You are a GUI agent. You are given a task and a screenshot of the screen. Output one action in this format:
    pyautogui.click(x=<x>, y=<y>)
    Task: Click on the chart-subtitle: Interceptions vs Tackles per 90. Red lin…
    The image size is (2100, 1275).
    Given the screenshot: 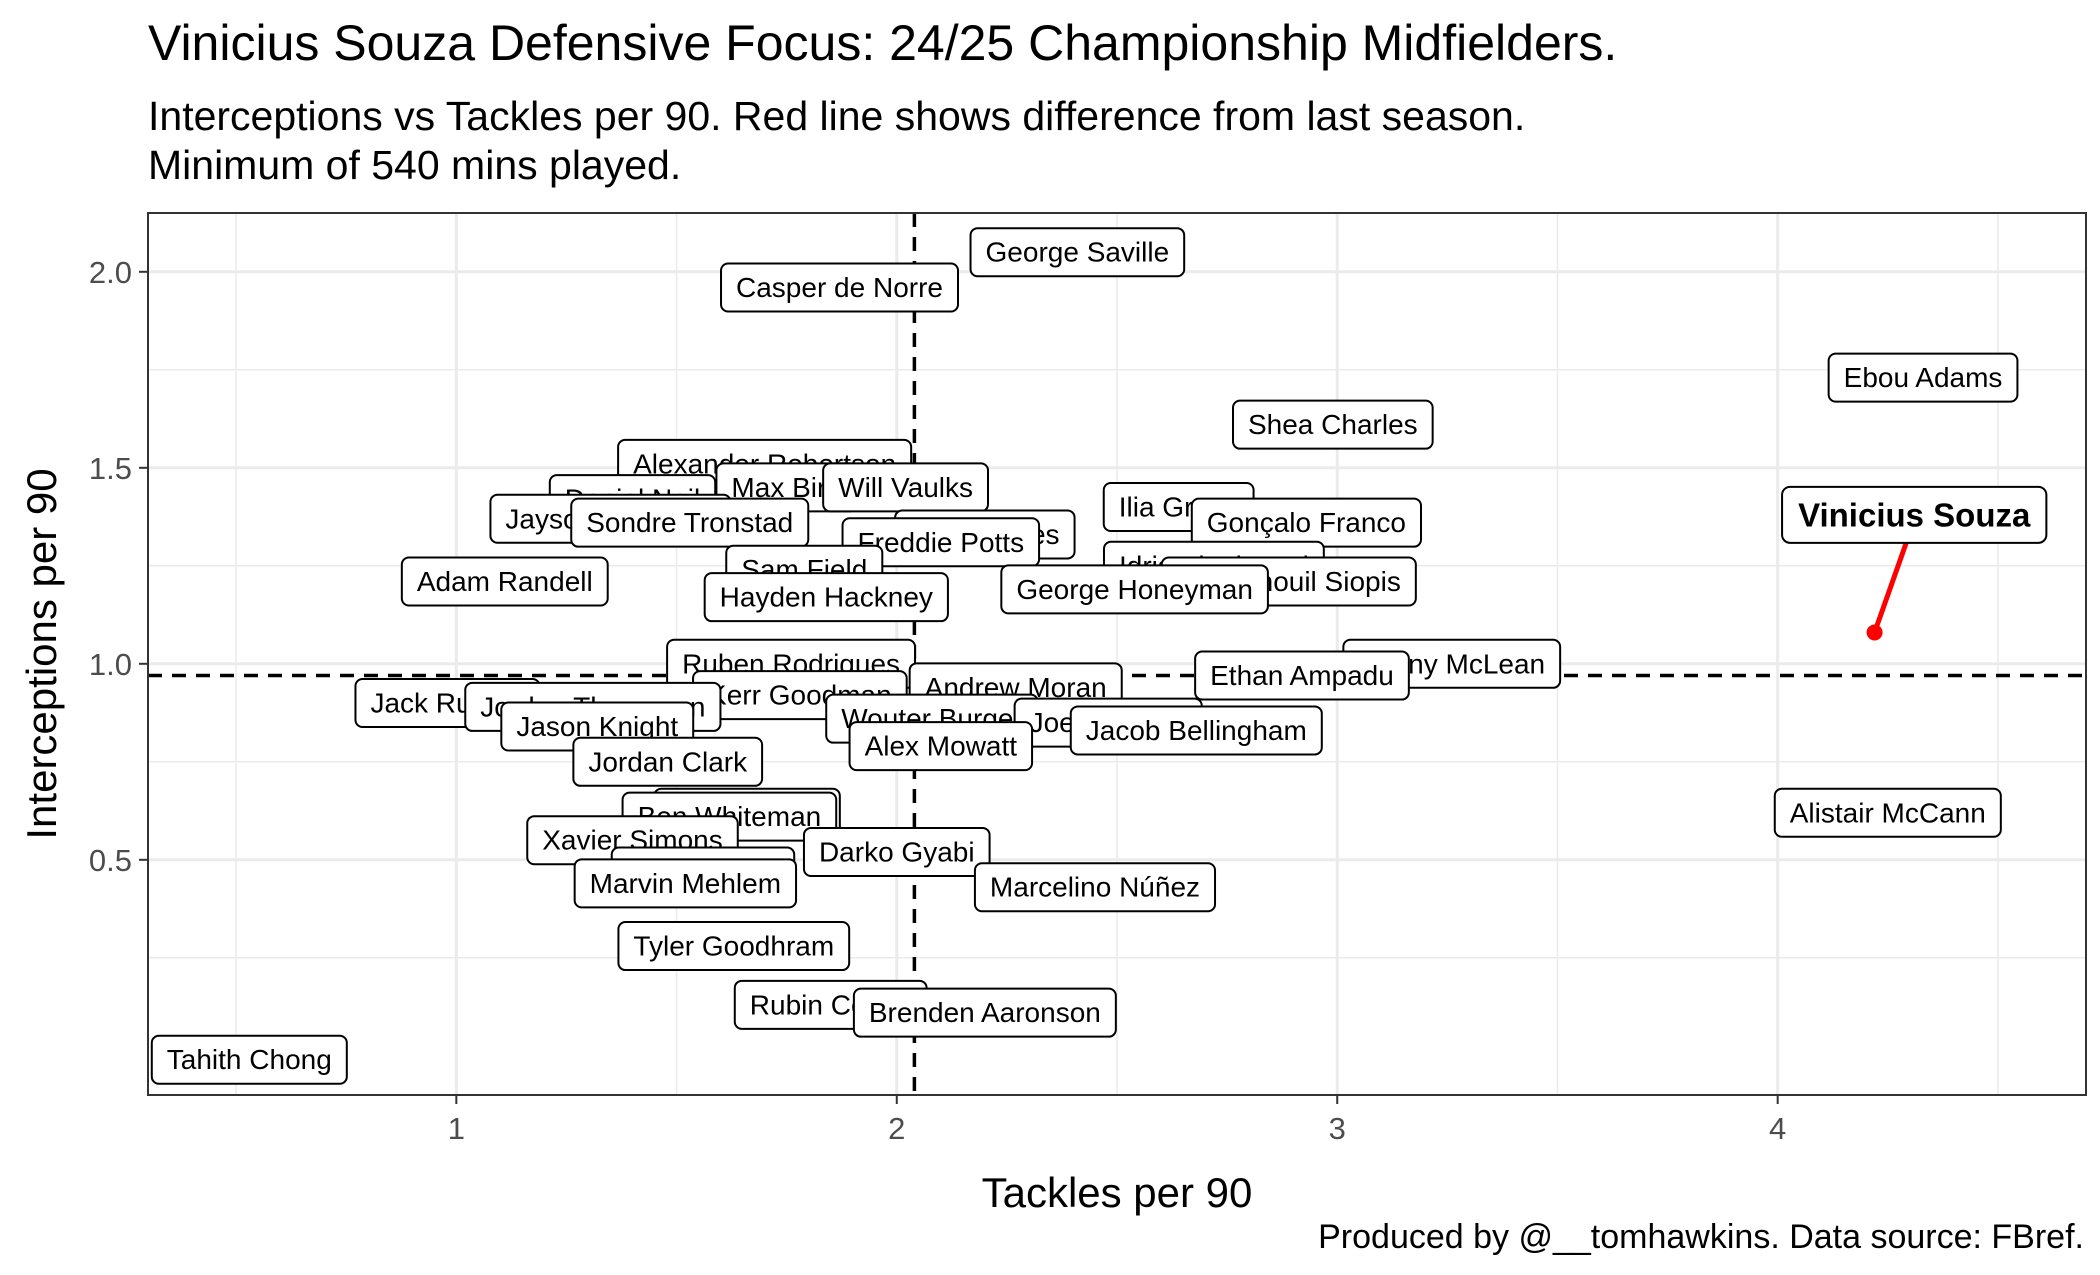 What is the action you would take?
    pyautogui.click(x=836, y=141)
    